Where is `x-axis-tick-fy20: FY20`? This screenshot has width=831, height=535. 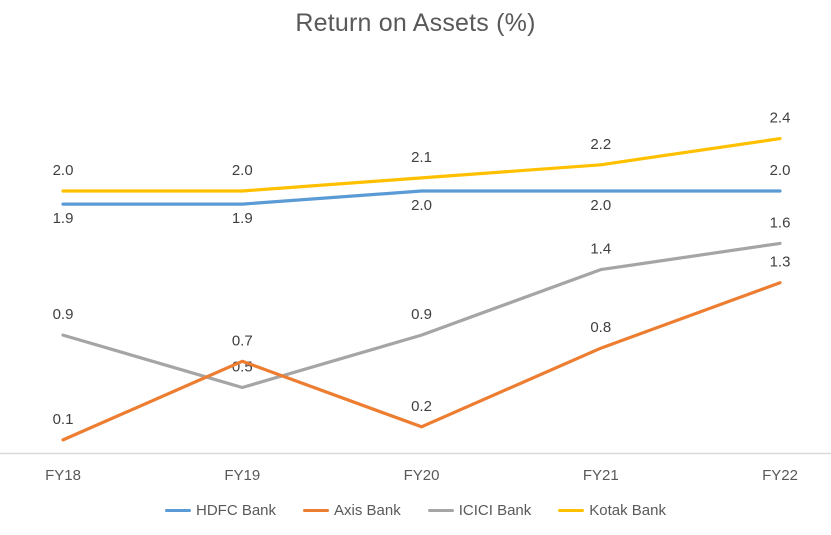 x-axis-tick-fy20: FY20 is located at coordinates (422, 475).